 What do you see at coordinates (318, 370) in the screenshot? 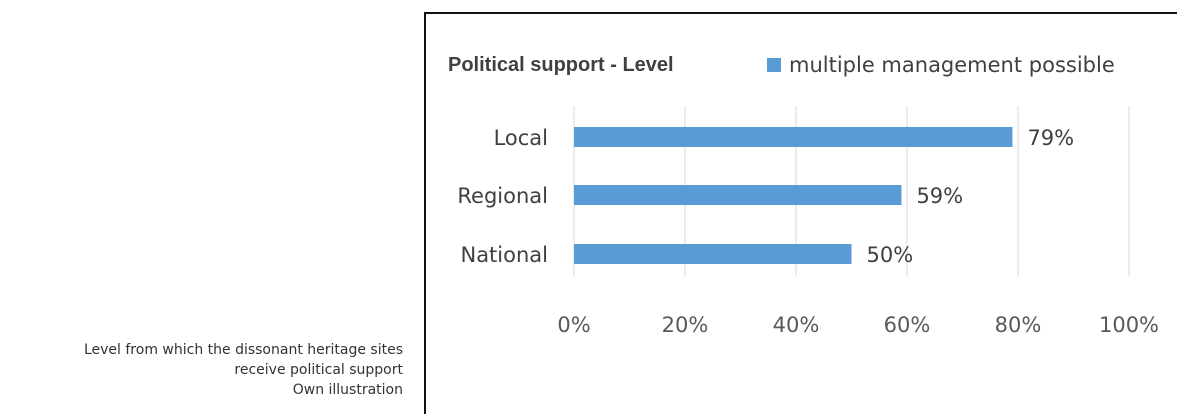
I see `caption-line-2: receive political support` at bounding box center [318, 370].